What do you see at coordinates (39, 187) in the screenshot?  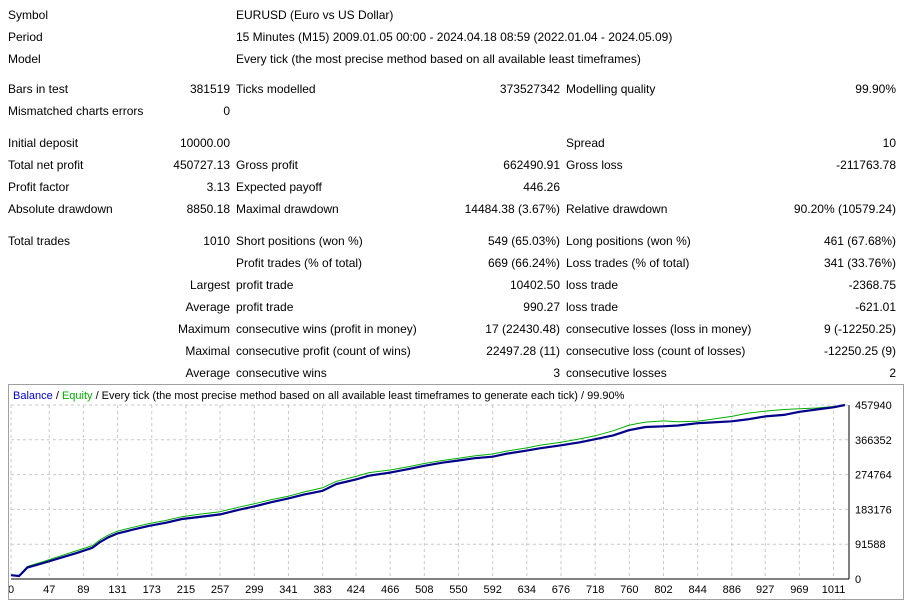 I see `profit-factor-label: Profit factor` at bounding box center [39, 187].